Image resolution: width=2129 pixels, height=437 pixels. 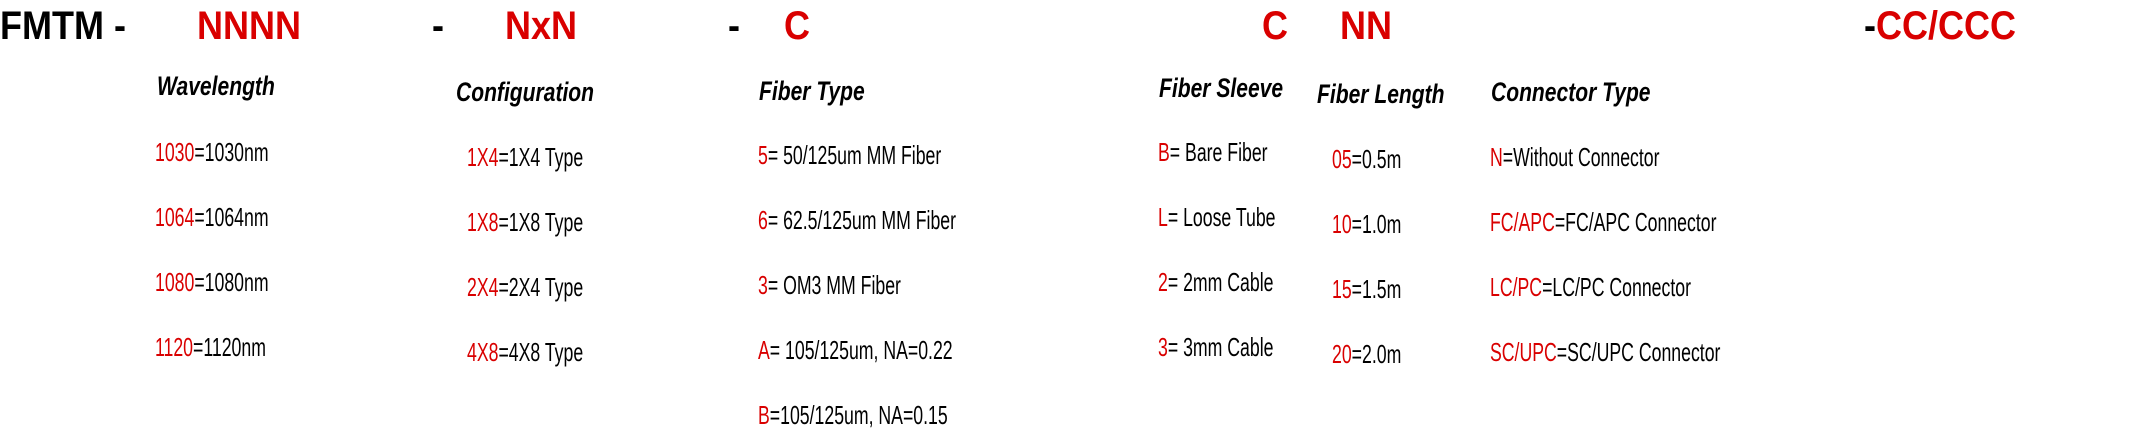 I want to click on item-desc: =2.0m, so click(x=1376, y=354).